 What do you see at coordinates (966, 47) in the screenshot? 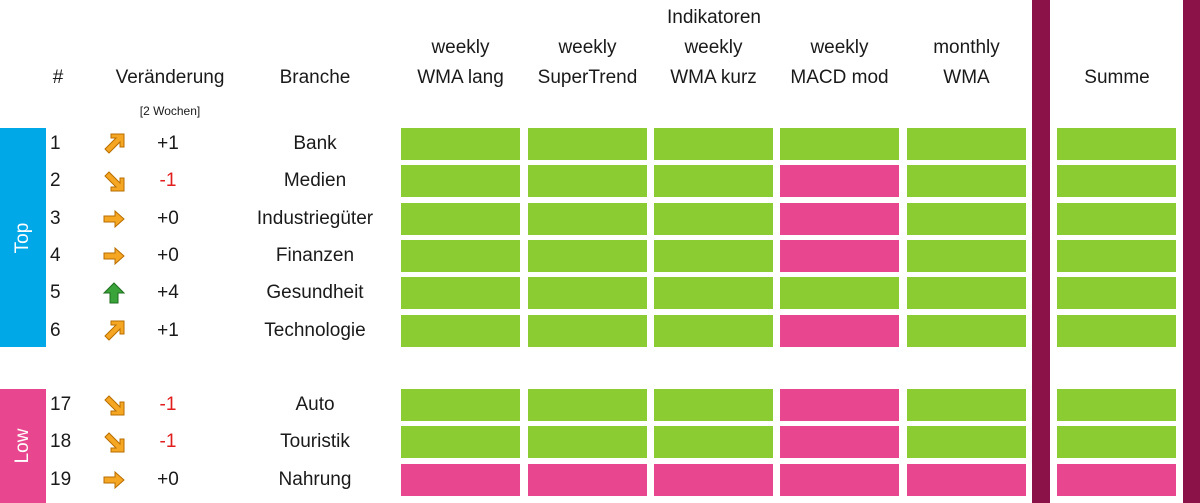
I see `header-indicator-period: monthly` at bounding box center [966, 47].